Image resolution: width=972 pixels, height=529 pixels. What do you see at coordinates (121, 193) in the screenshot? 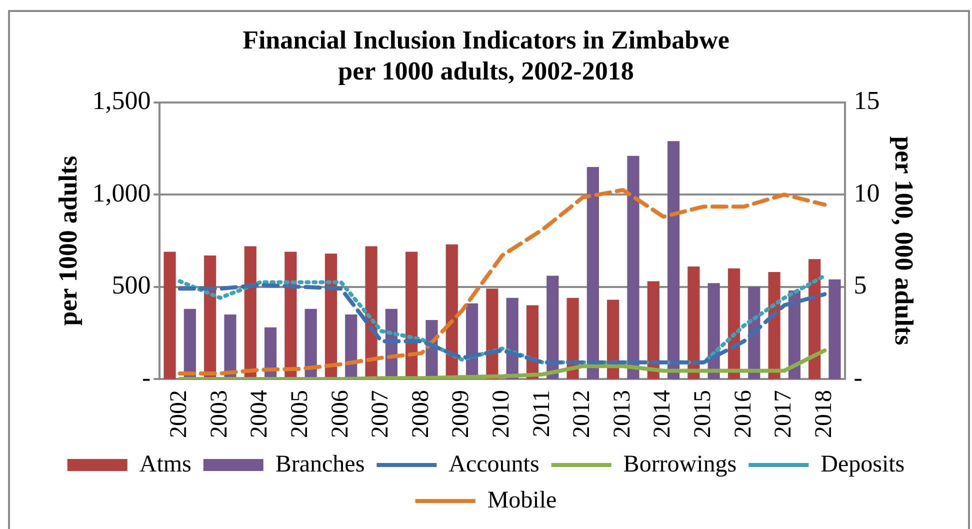
I see `y-tick-label: 1,000` at bounding box center [121, 193].